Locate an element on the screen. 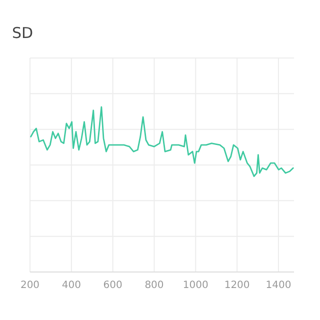  x-tick-label: 200 is located at coordinates (30, 285).